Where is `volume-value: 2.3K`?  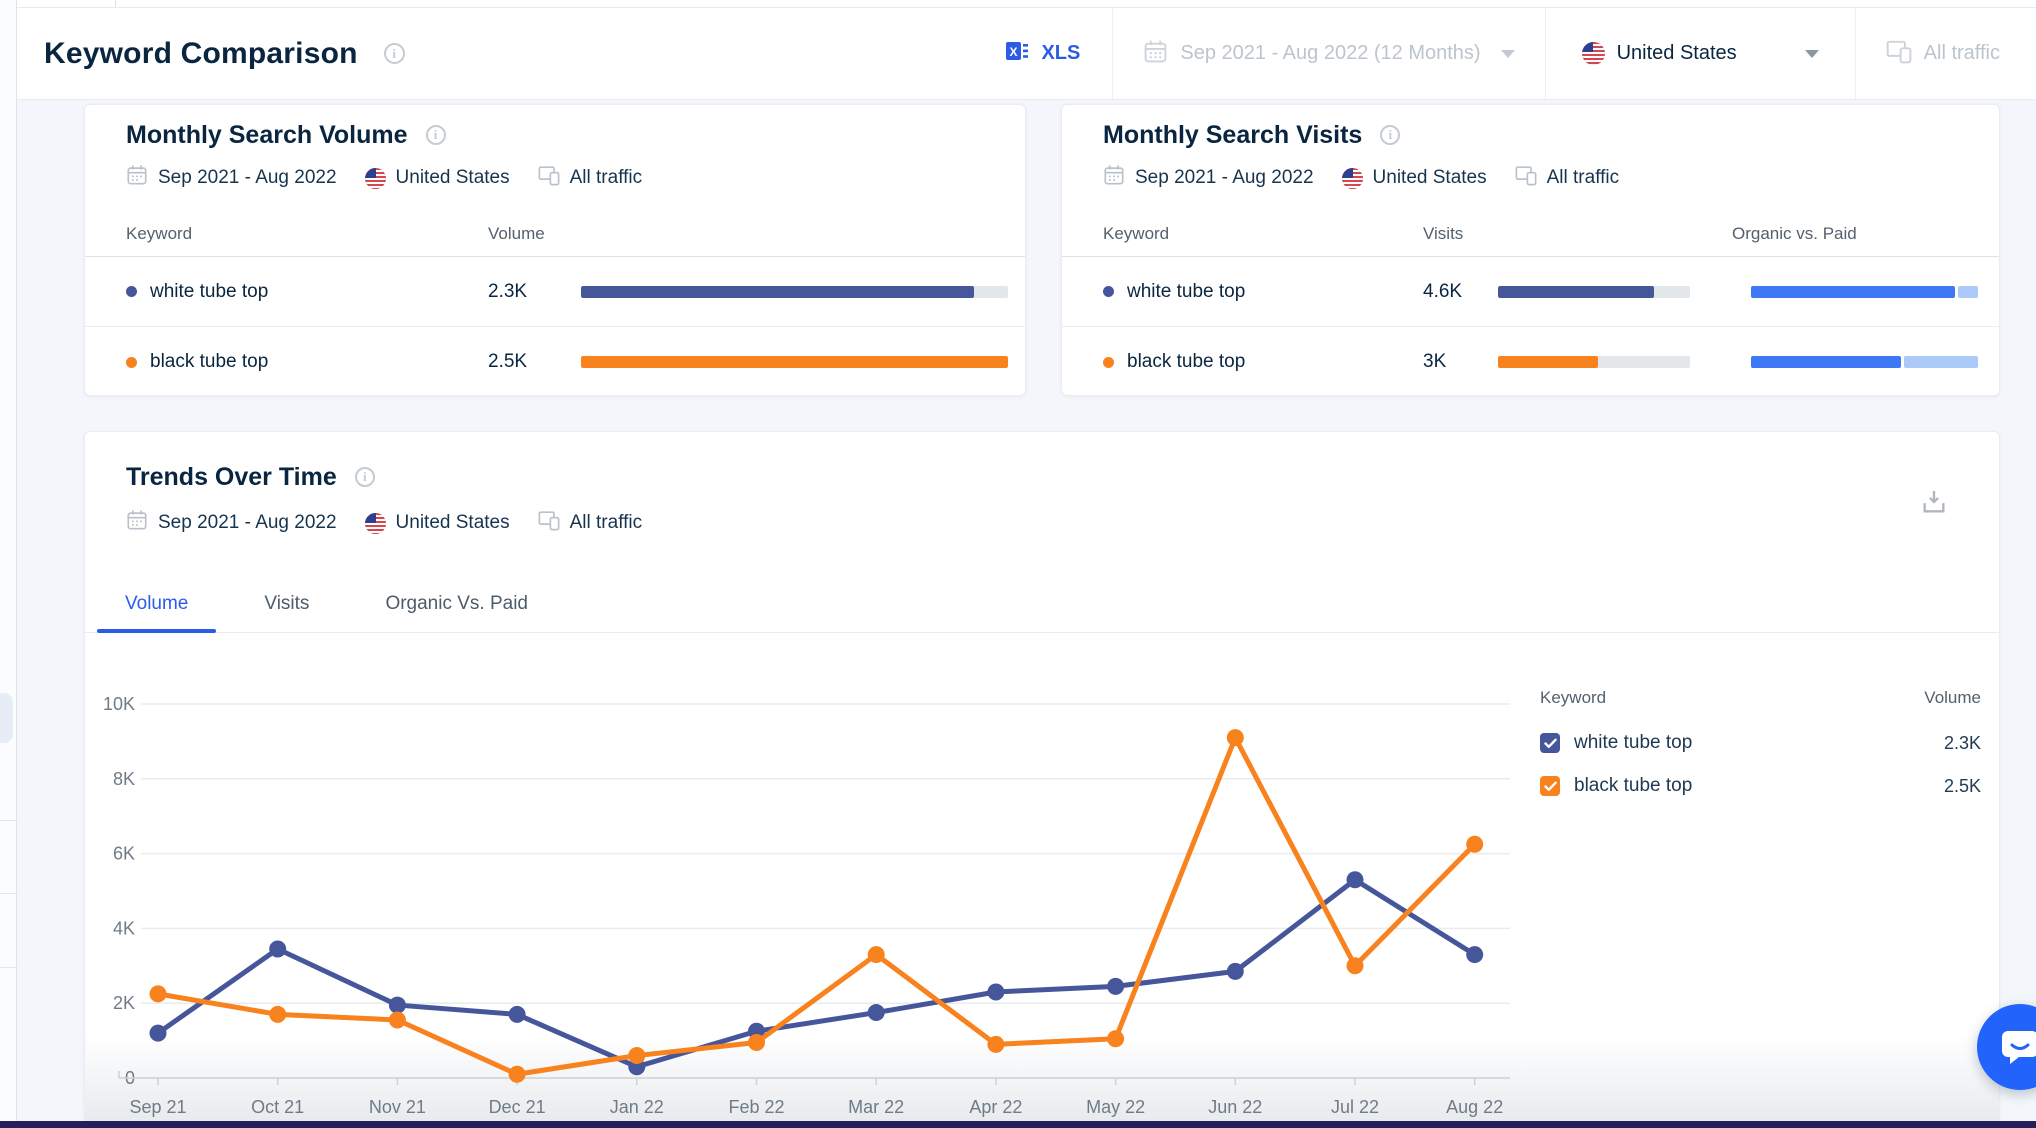 volume-value: 2.3K is located at coordinates (508, 291).